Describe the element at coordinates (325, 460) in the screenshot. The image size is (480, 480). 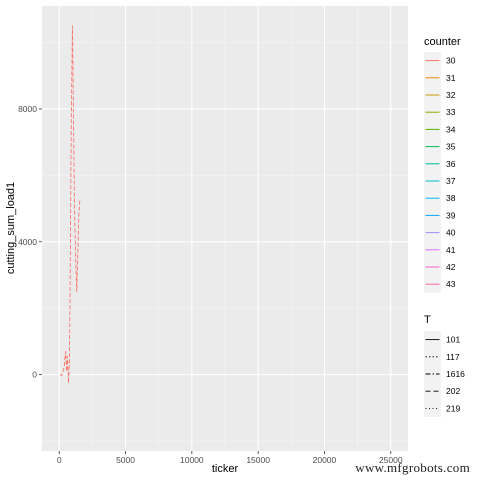
I see `x-tick-label: 20000` at that location.